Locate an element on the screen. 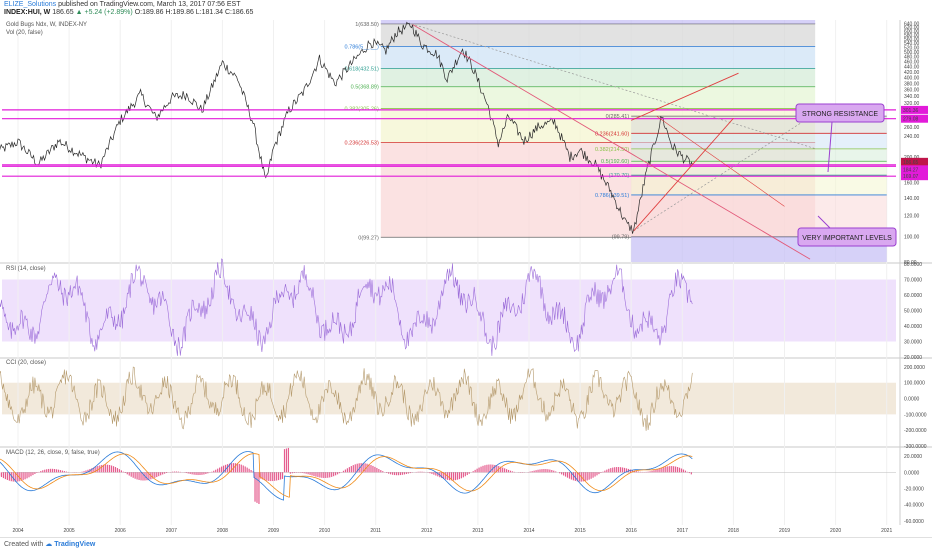  fib-level-label: 0.236(226.53) is located at coordinates (362, 144).